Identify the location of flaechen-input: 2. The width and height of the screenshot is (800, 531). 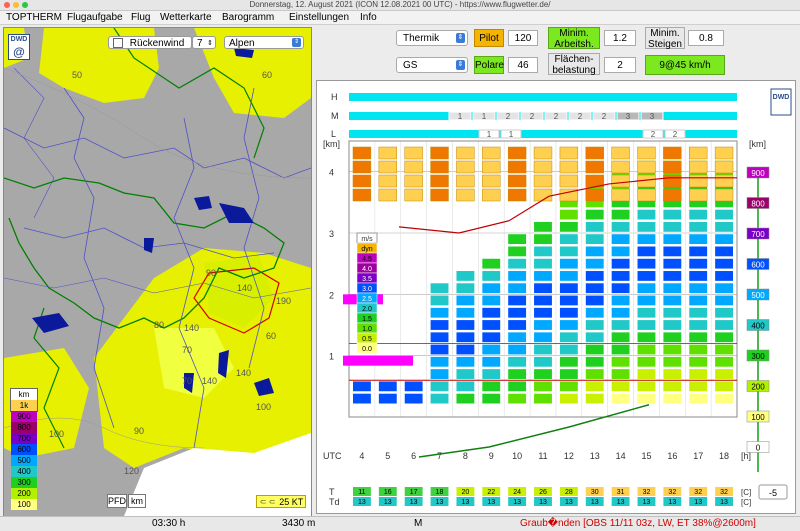
(620, 65).